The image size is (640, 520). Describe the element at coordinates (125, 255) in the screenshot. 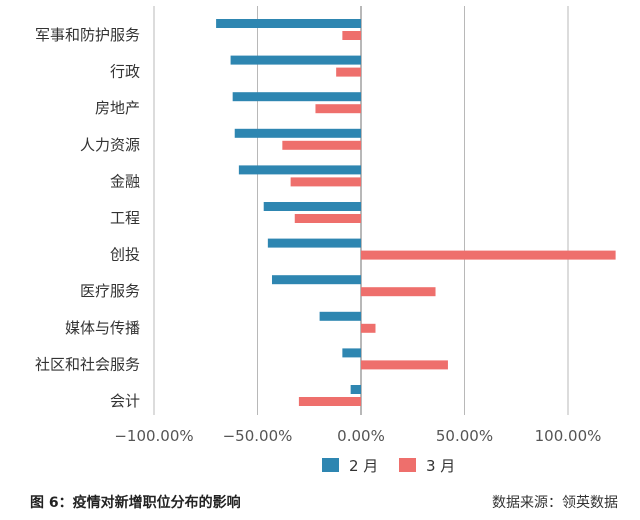

I see `category-label: 创投` at that location.